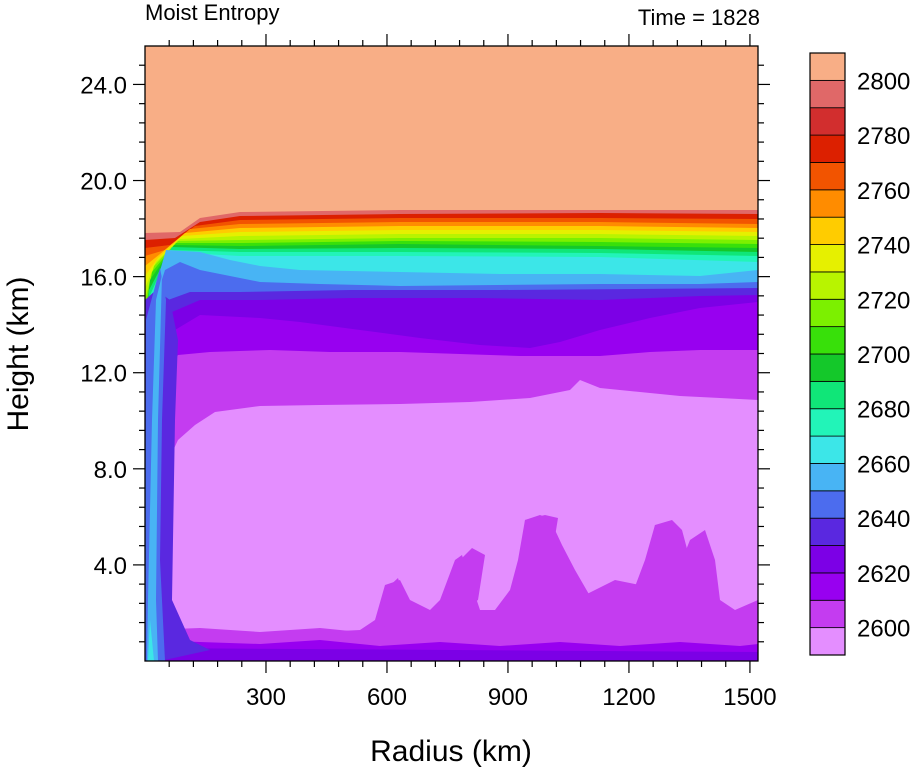 The width and height of the screenshot is (917, 774). What do you see at coordinates (883, 574) in the screenshot?
I see `colorbar-label: 2620` at bounding box center [883, 574].